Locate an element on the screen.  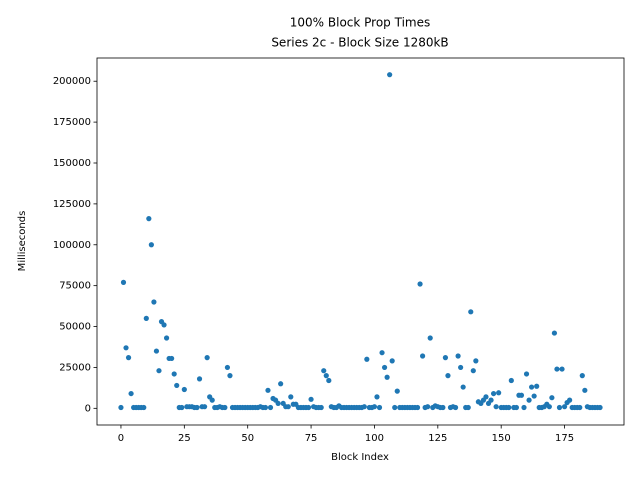
x-tick-label: 25 is located at coordinates (184, 438).